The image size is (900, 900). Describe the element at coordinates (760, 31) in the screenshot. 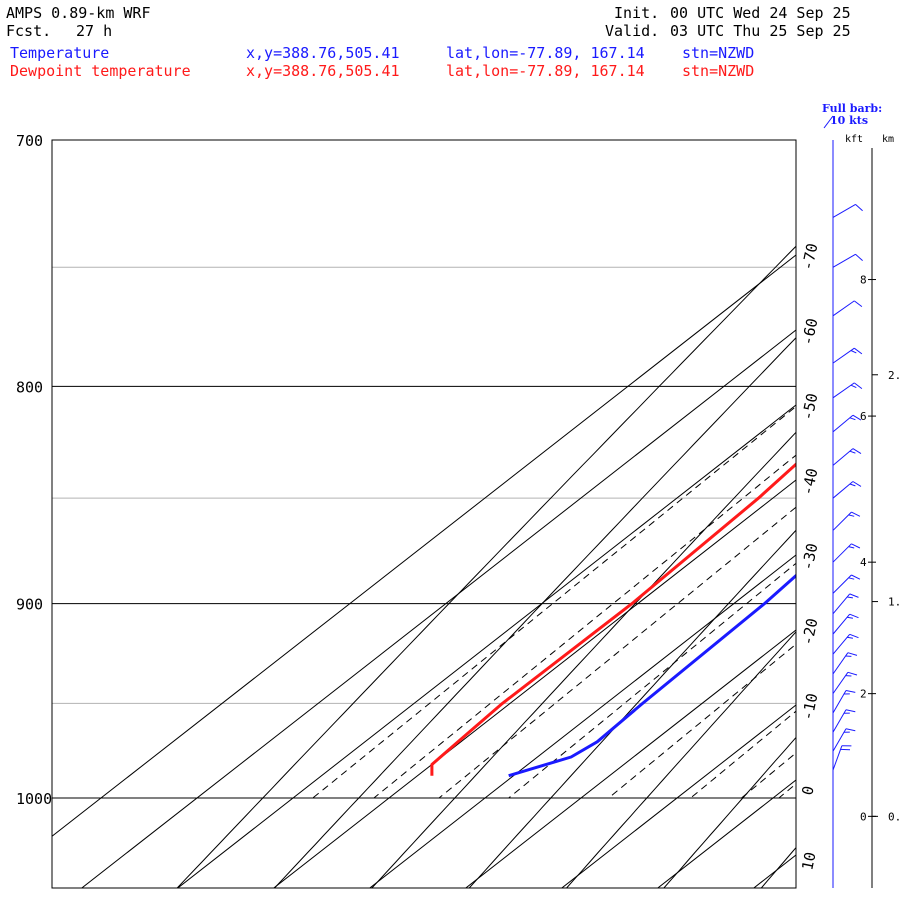

I see `valid-value: 03 UTC Thu 25 Sep 25` at that location.